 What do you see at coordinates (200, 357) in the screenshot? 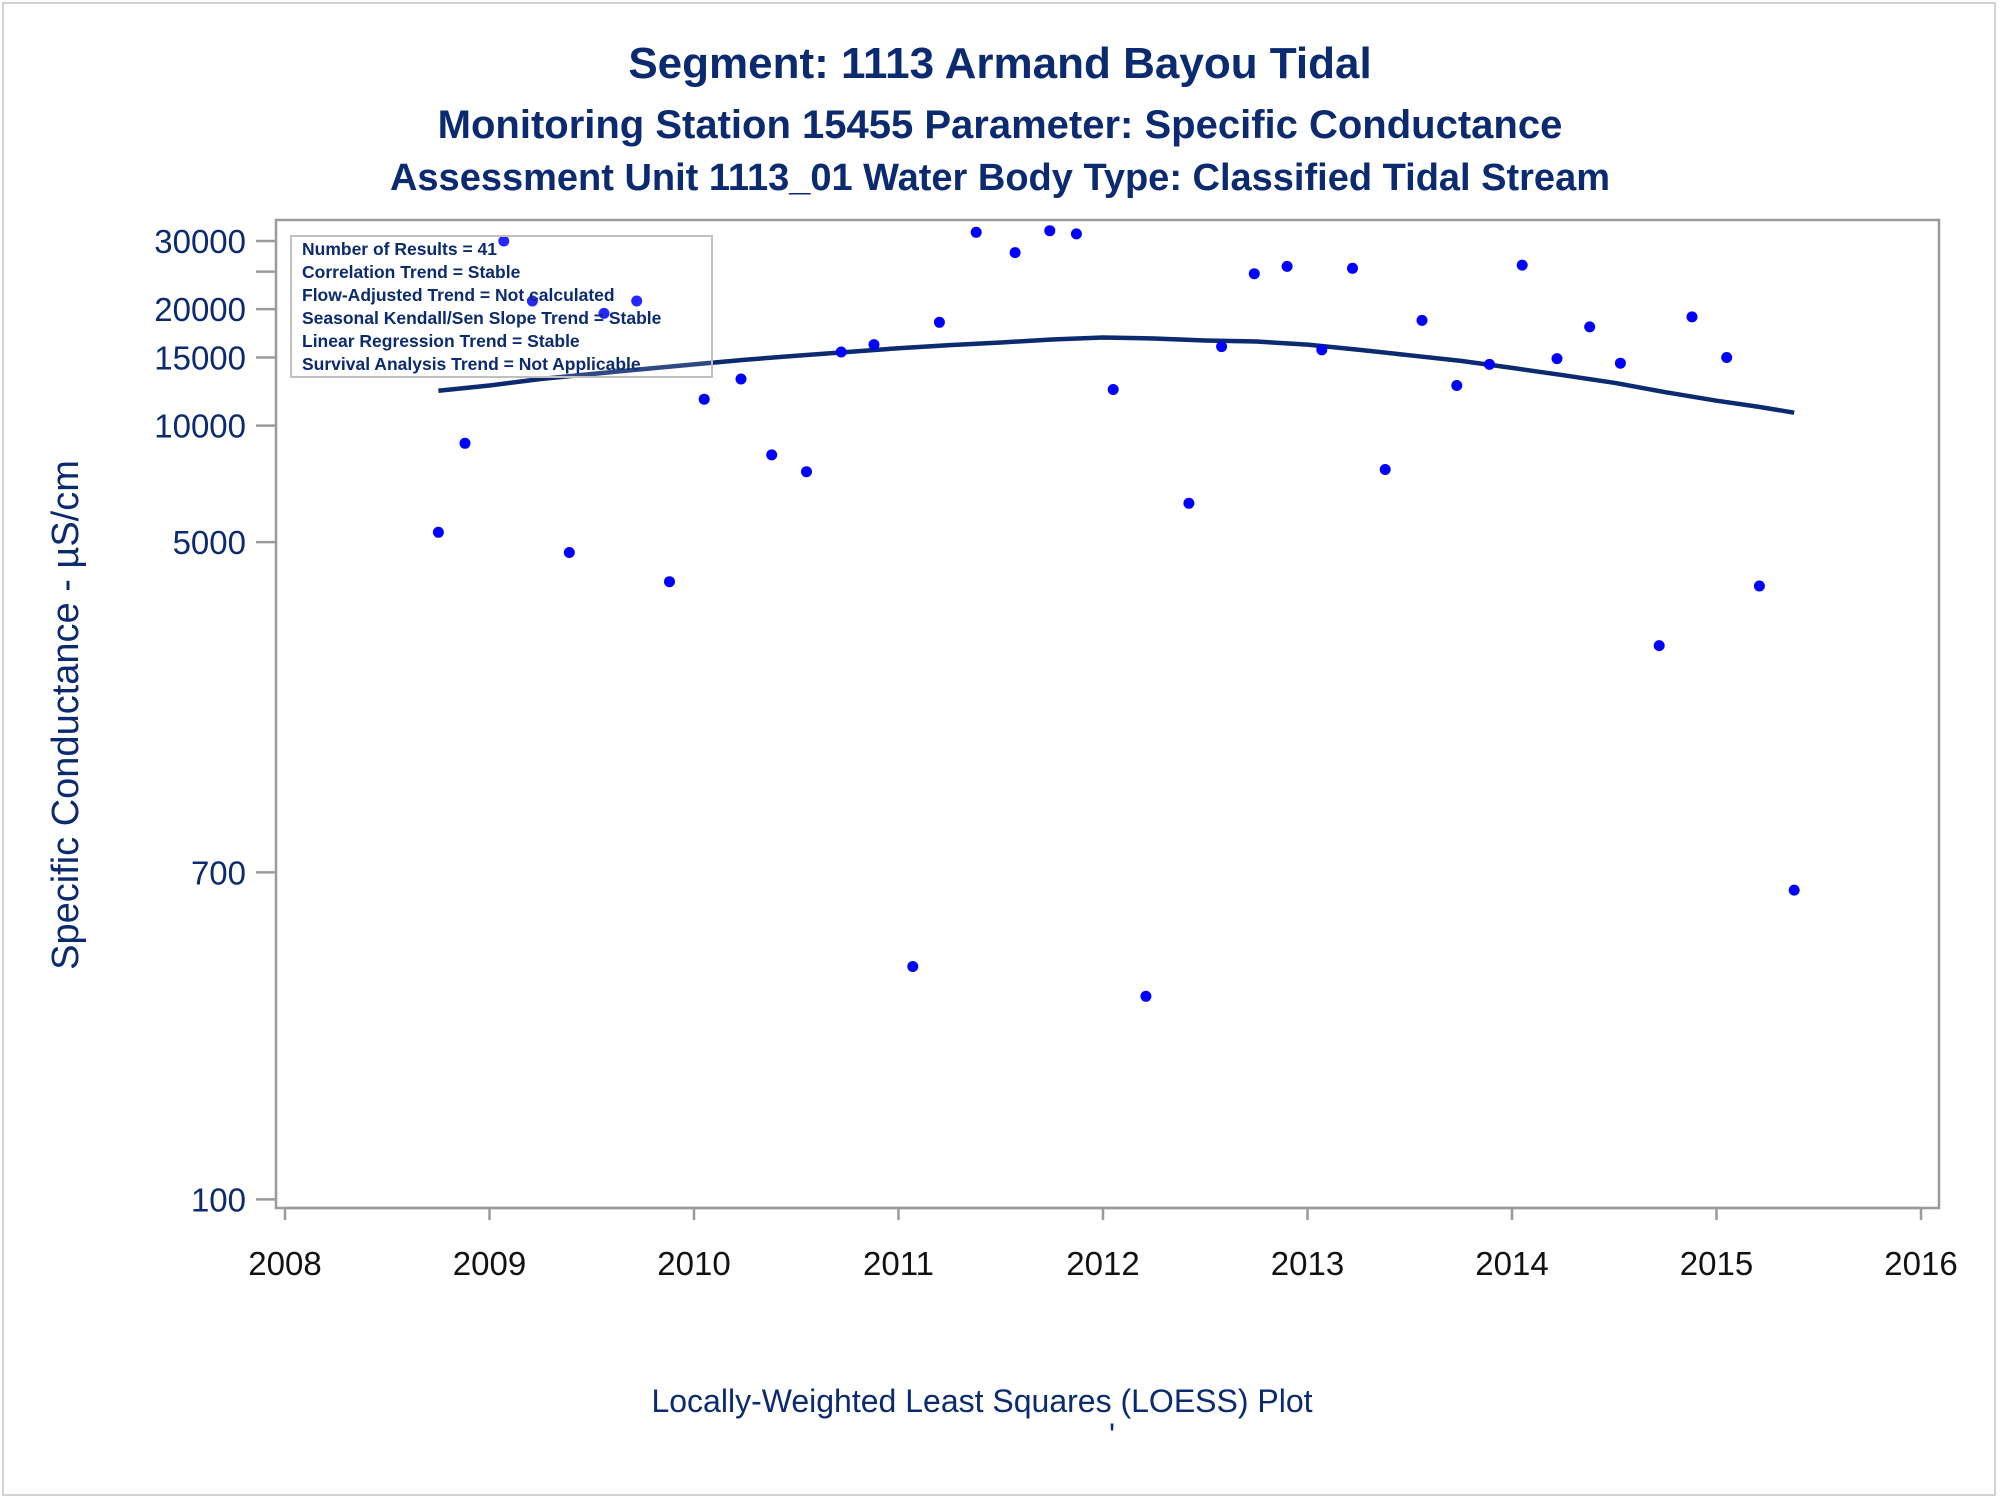
I see `y-tick-label: 15000` at bounding box center [200, 357].